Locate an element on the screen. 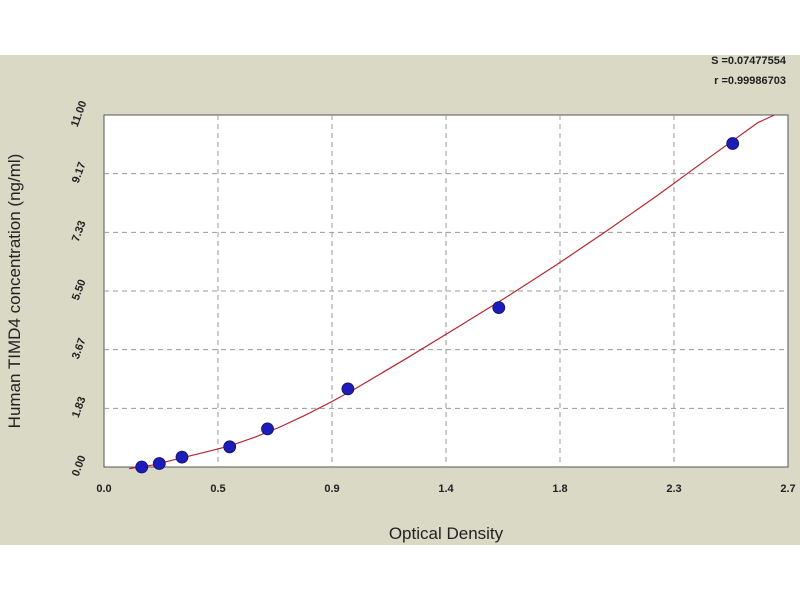  x-tick-label: 2.7 is located at coordinates (787, 489).